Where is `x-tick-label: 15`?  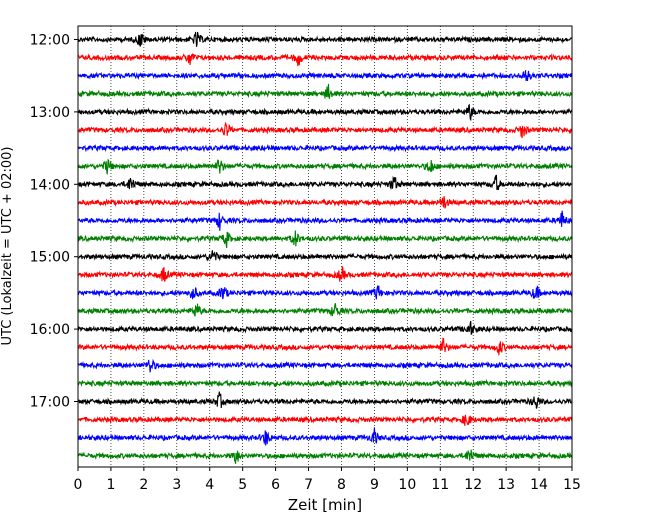
x-tick-label: 15 is located at coordinates (572, 485).